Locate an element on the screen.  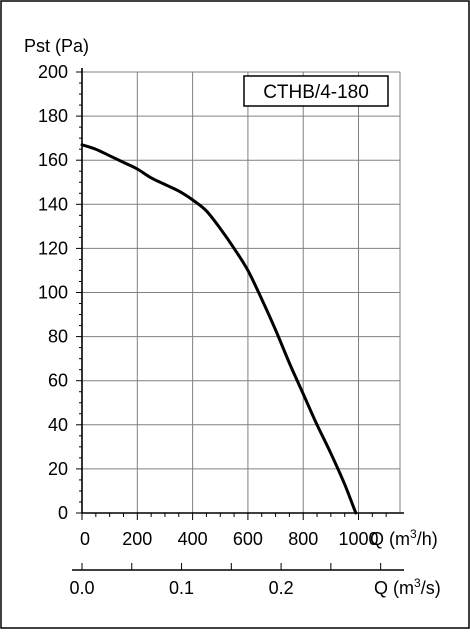
y-tick-label: 200 is located at coordinates (53, 72).